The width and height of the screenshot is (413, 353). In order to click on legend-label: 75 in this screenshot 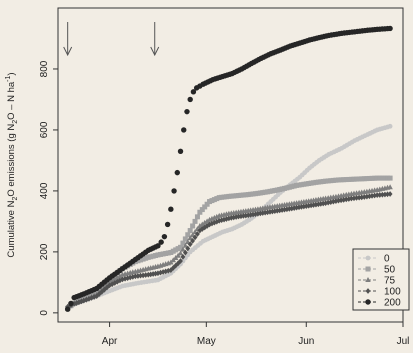, I will do `click(390, 281)`.